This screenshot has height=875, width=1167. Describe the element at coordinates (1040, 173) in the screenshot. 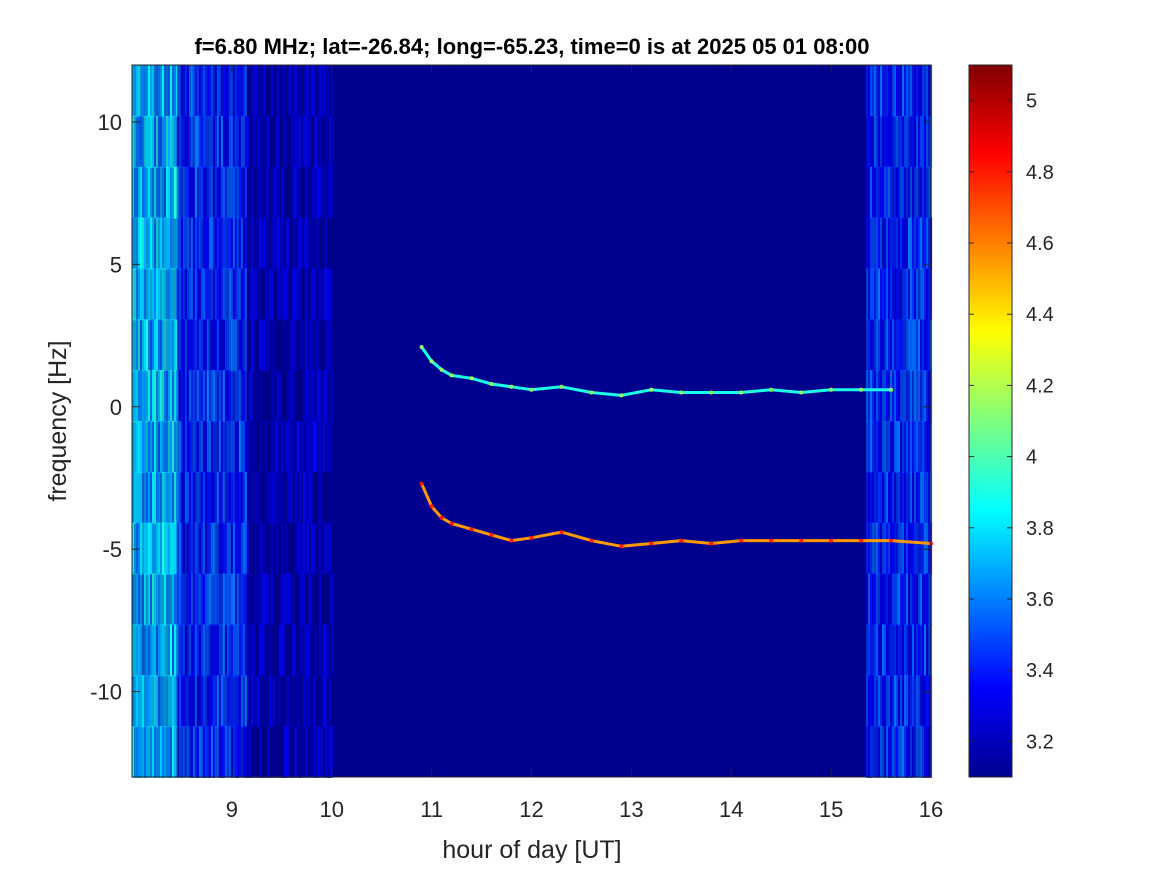

I see `colorbar-tick-label: 4.8` at that location.